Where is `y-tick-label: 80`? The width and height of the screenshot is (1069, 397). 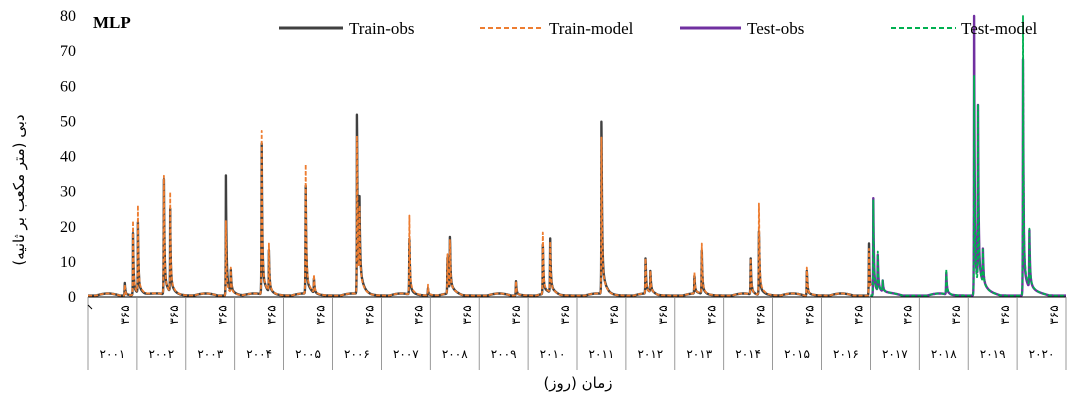 y-tick-label: 80 is located at coordinates (68, 16).